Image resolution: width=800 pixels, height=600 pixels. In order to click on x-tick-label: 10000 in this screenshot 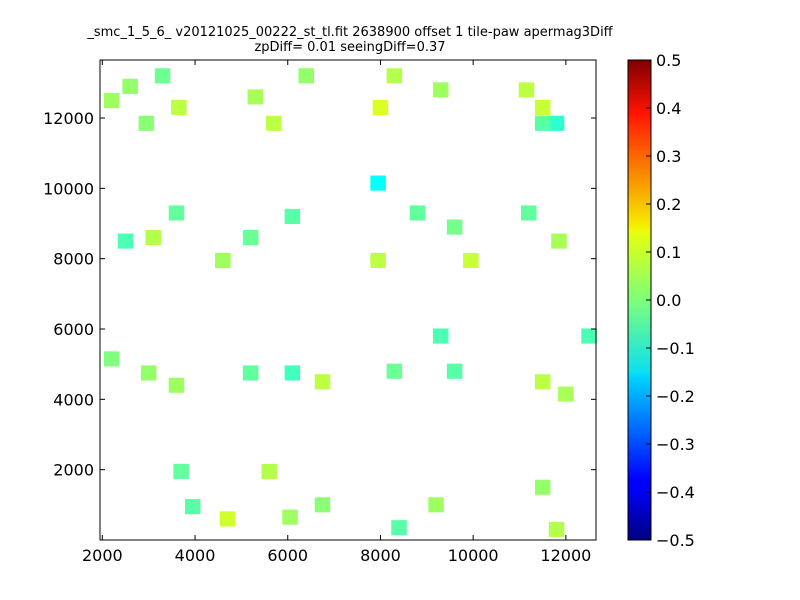, I will do `click(473, 555)`.